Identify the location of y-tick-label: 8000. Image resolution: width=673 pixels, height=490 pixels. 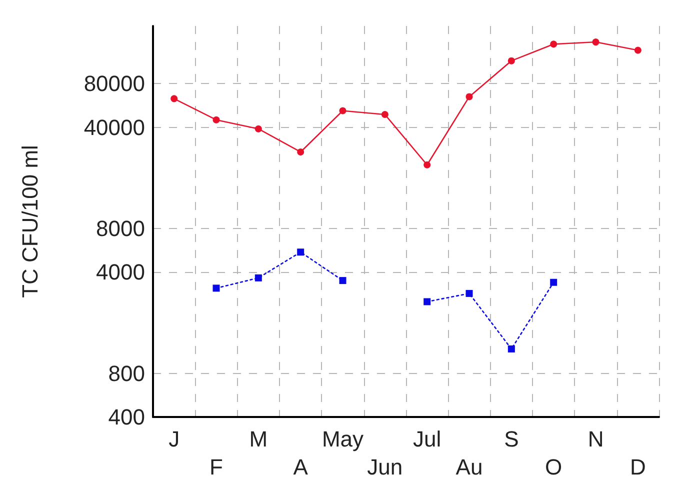
(120, 229).